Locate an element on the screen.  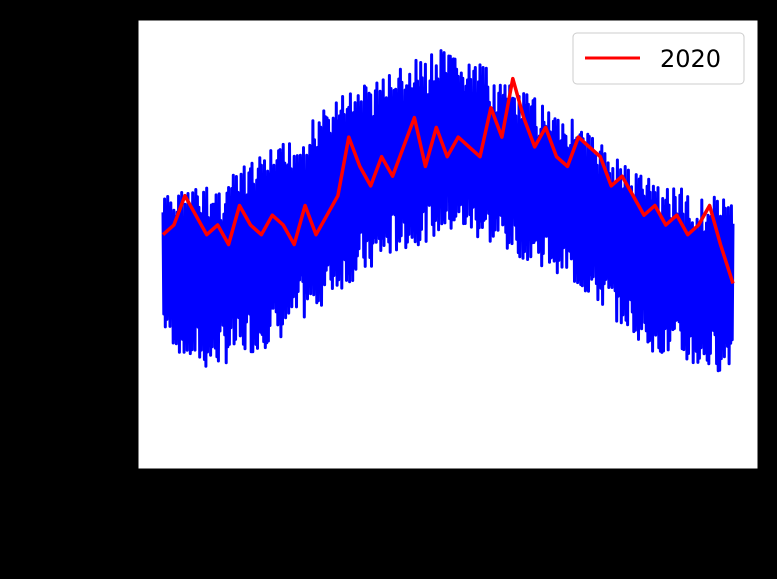
legend: 2020 is located at coordinates (658, 58).